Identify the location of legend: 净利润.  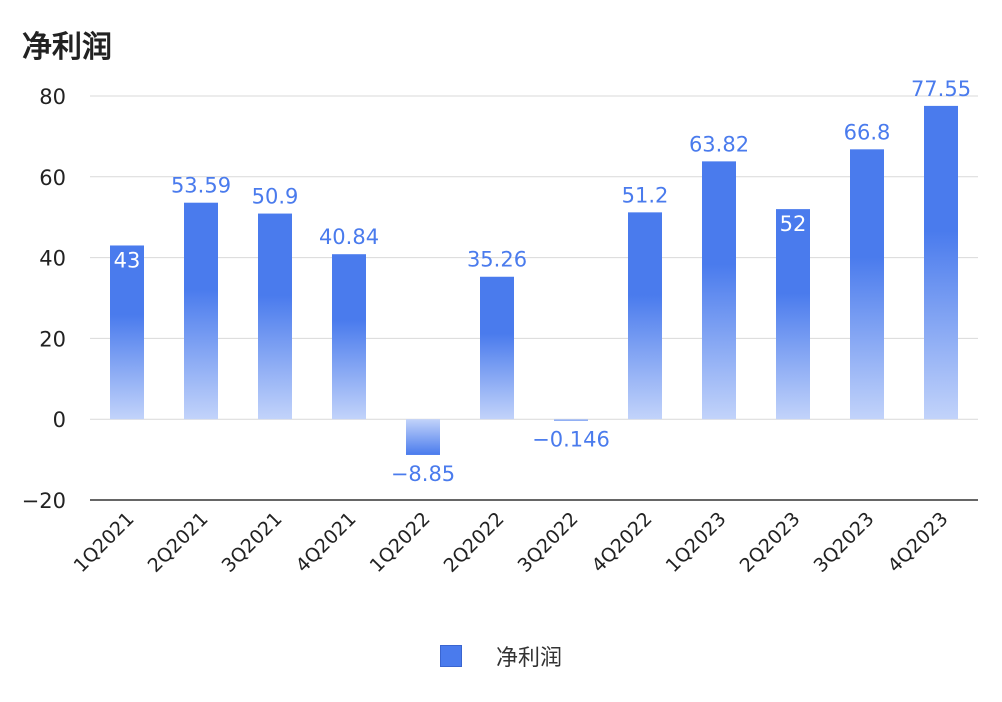
(501, 656).